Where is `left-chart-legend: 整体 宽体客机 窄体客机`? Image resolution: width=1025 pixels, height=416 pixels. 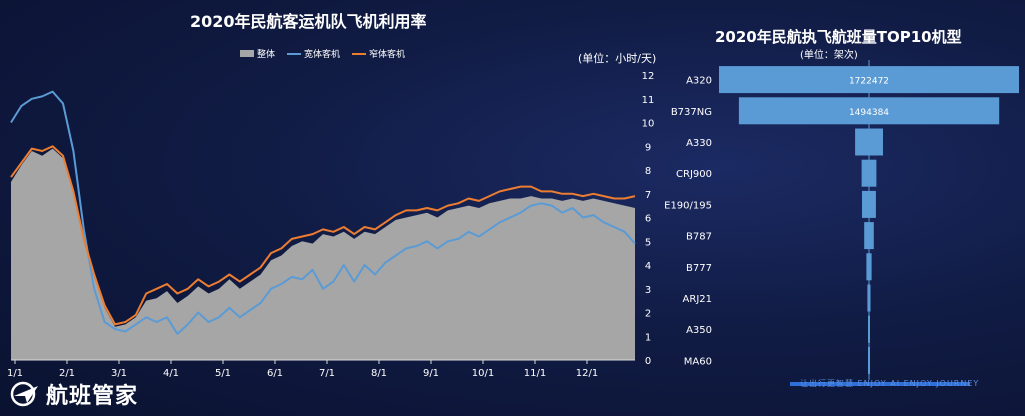
left-chart-legend: 整体 宽体客机 窄体客机 is located at coordinates (322, 53).